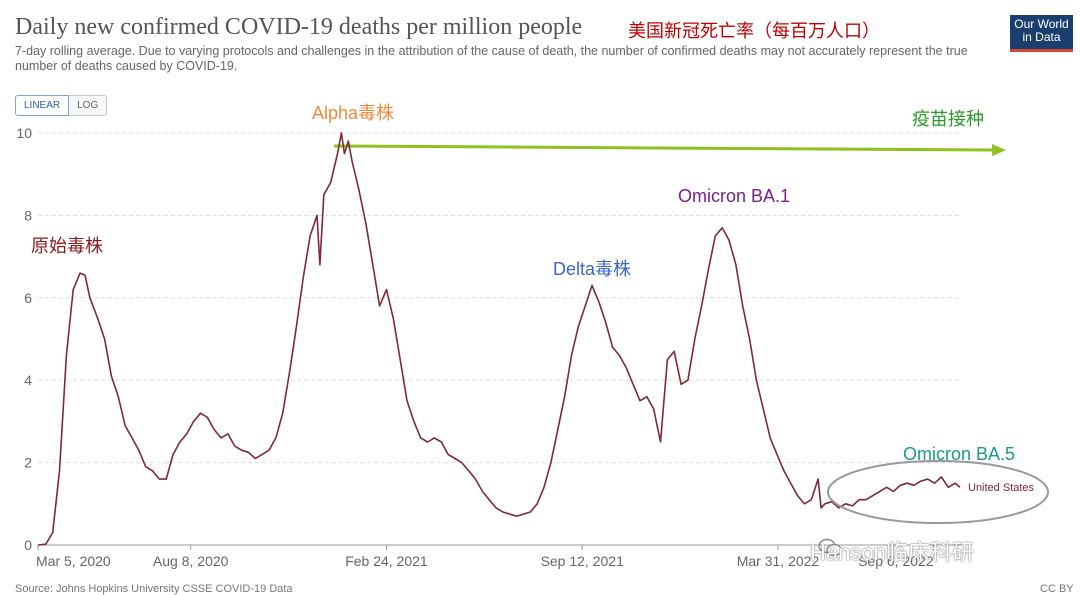  I want to click on x-tick-label: Sep 12, 2021, so click(583, 561).